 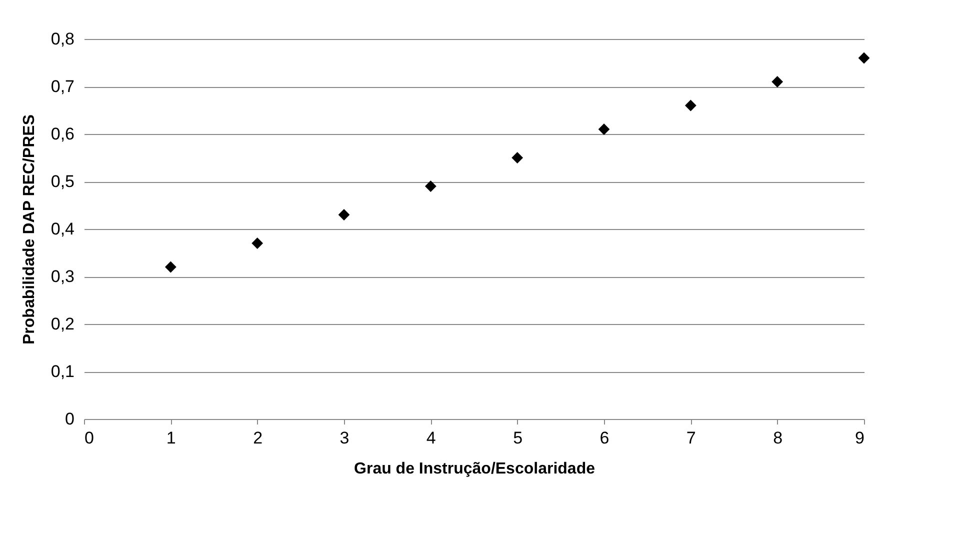 I want to click on x-tick-label: 1, so click(x=171, y=438).